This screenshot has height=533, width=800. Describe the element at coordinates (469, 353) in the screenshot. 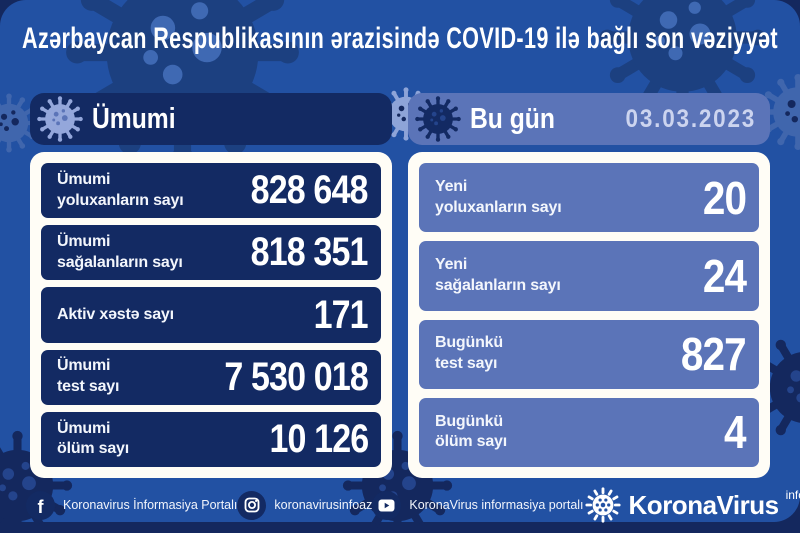

I see `stat-label: Bugünkü test sayı` at that location.